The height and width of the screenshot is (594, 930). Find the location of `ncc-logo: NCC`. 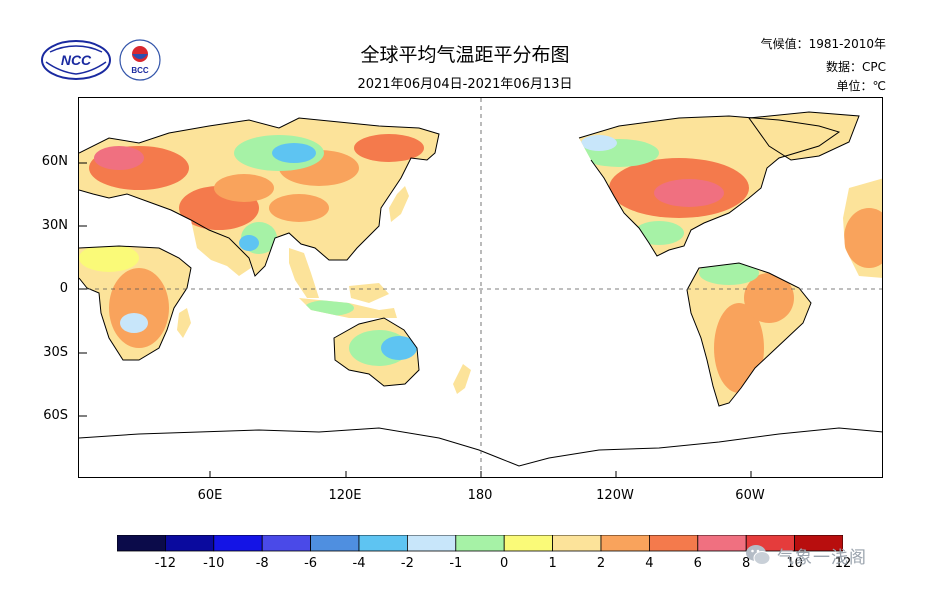

ncc-logo: NCC is located at coordinates (76, 62).